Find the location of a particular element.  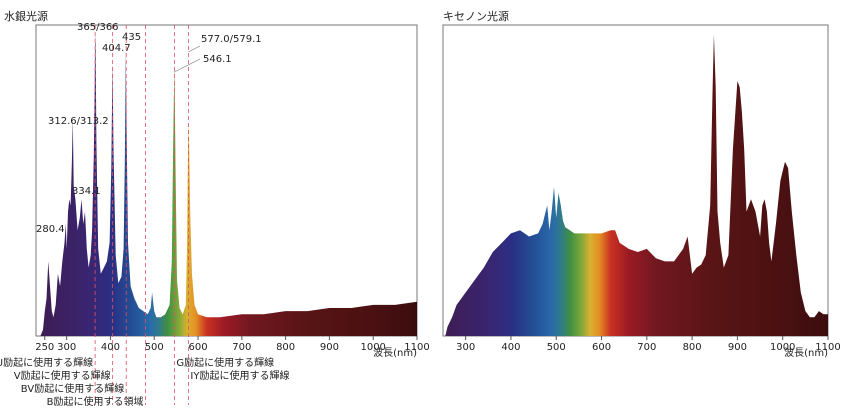

peak-label: 435 is located at coordinates (131, 37).